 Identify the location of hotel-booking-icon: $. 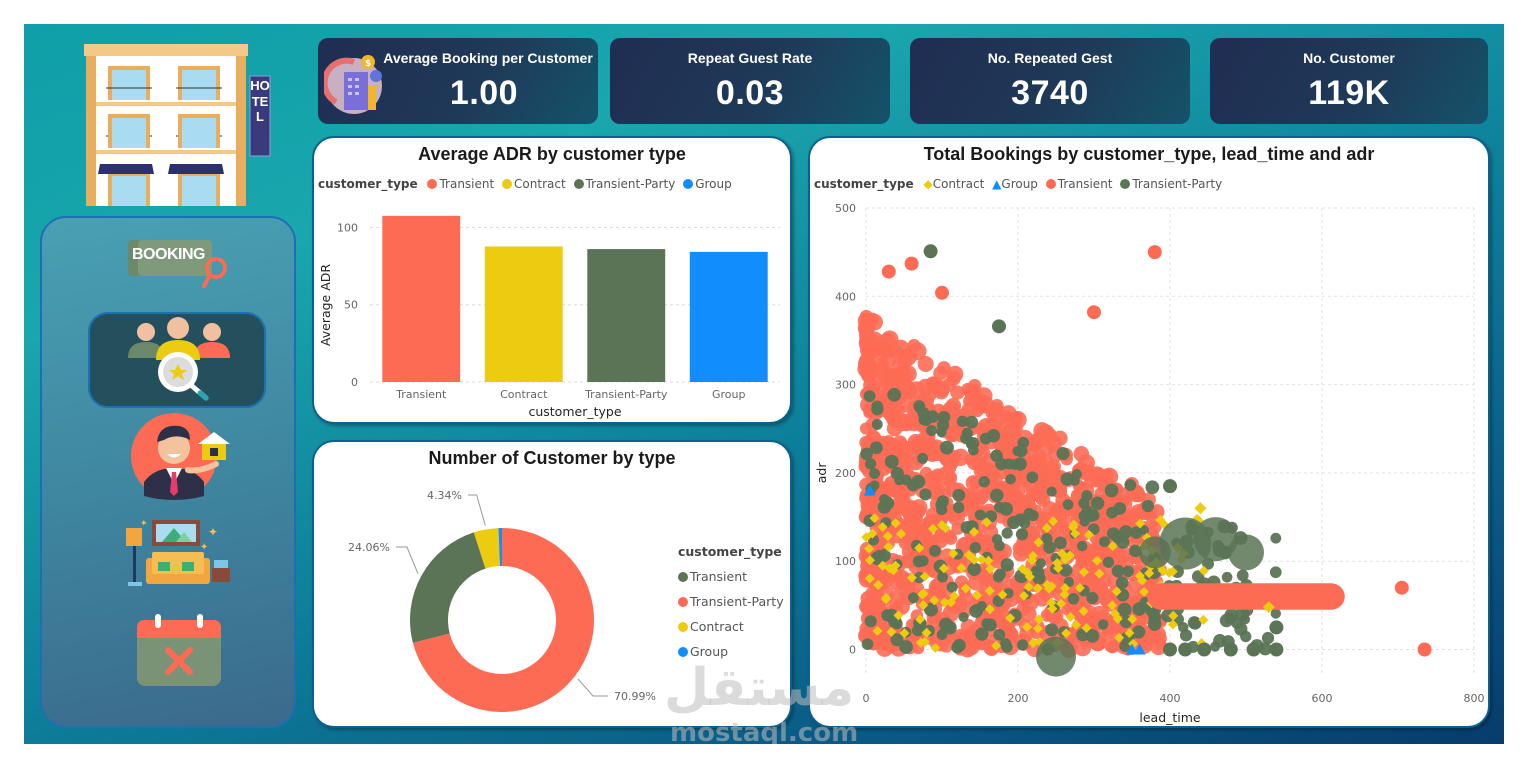
(353, 84).